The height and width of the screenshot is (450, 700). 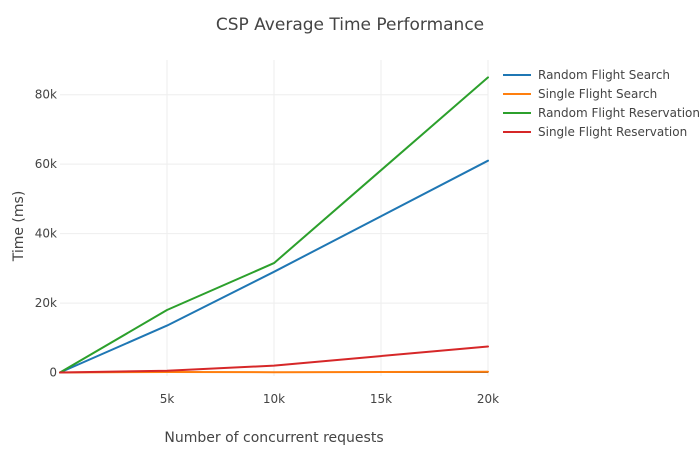 I want to click on legend-label: Single Flight Reservation, so click(x=612, y=132).